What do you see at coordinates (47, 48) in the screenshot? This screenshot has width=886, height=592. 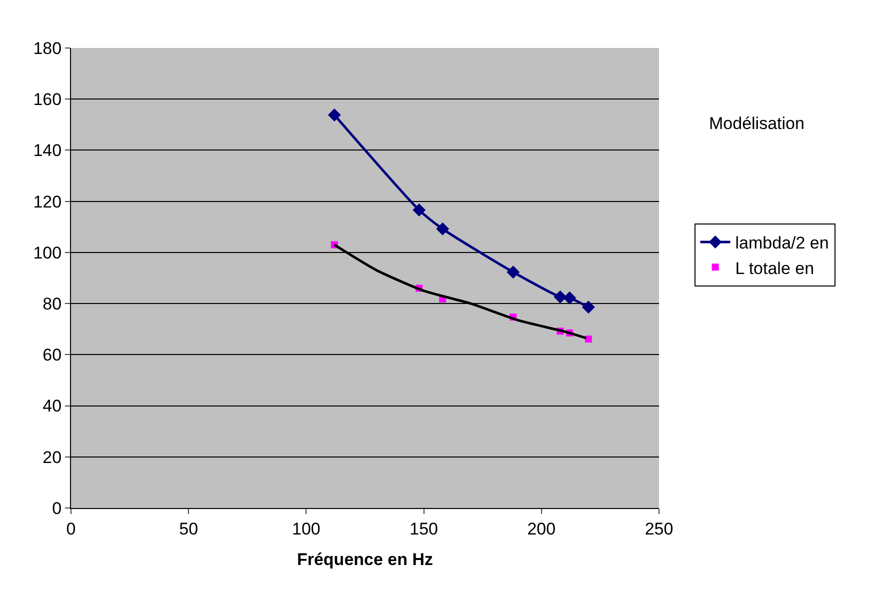 I see `y-tick-label: 180` at bounding box center [47, 48].